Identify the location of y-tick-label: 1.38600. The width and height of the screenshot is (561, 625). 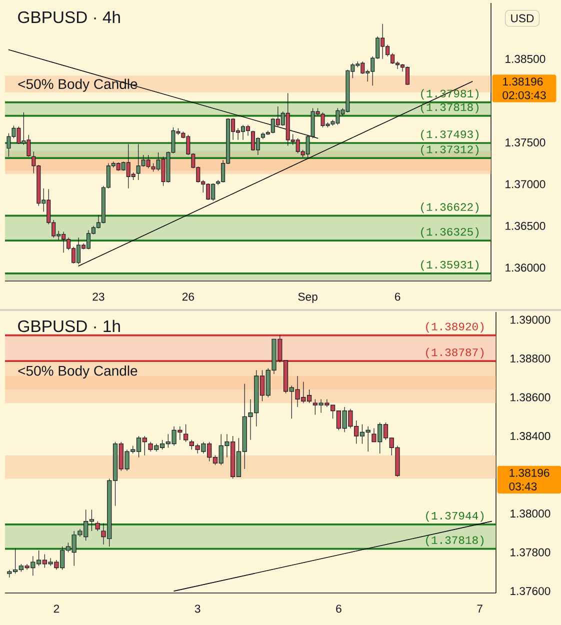
(530, 397).